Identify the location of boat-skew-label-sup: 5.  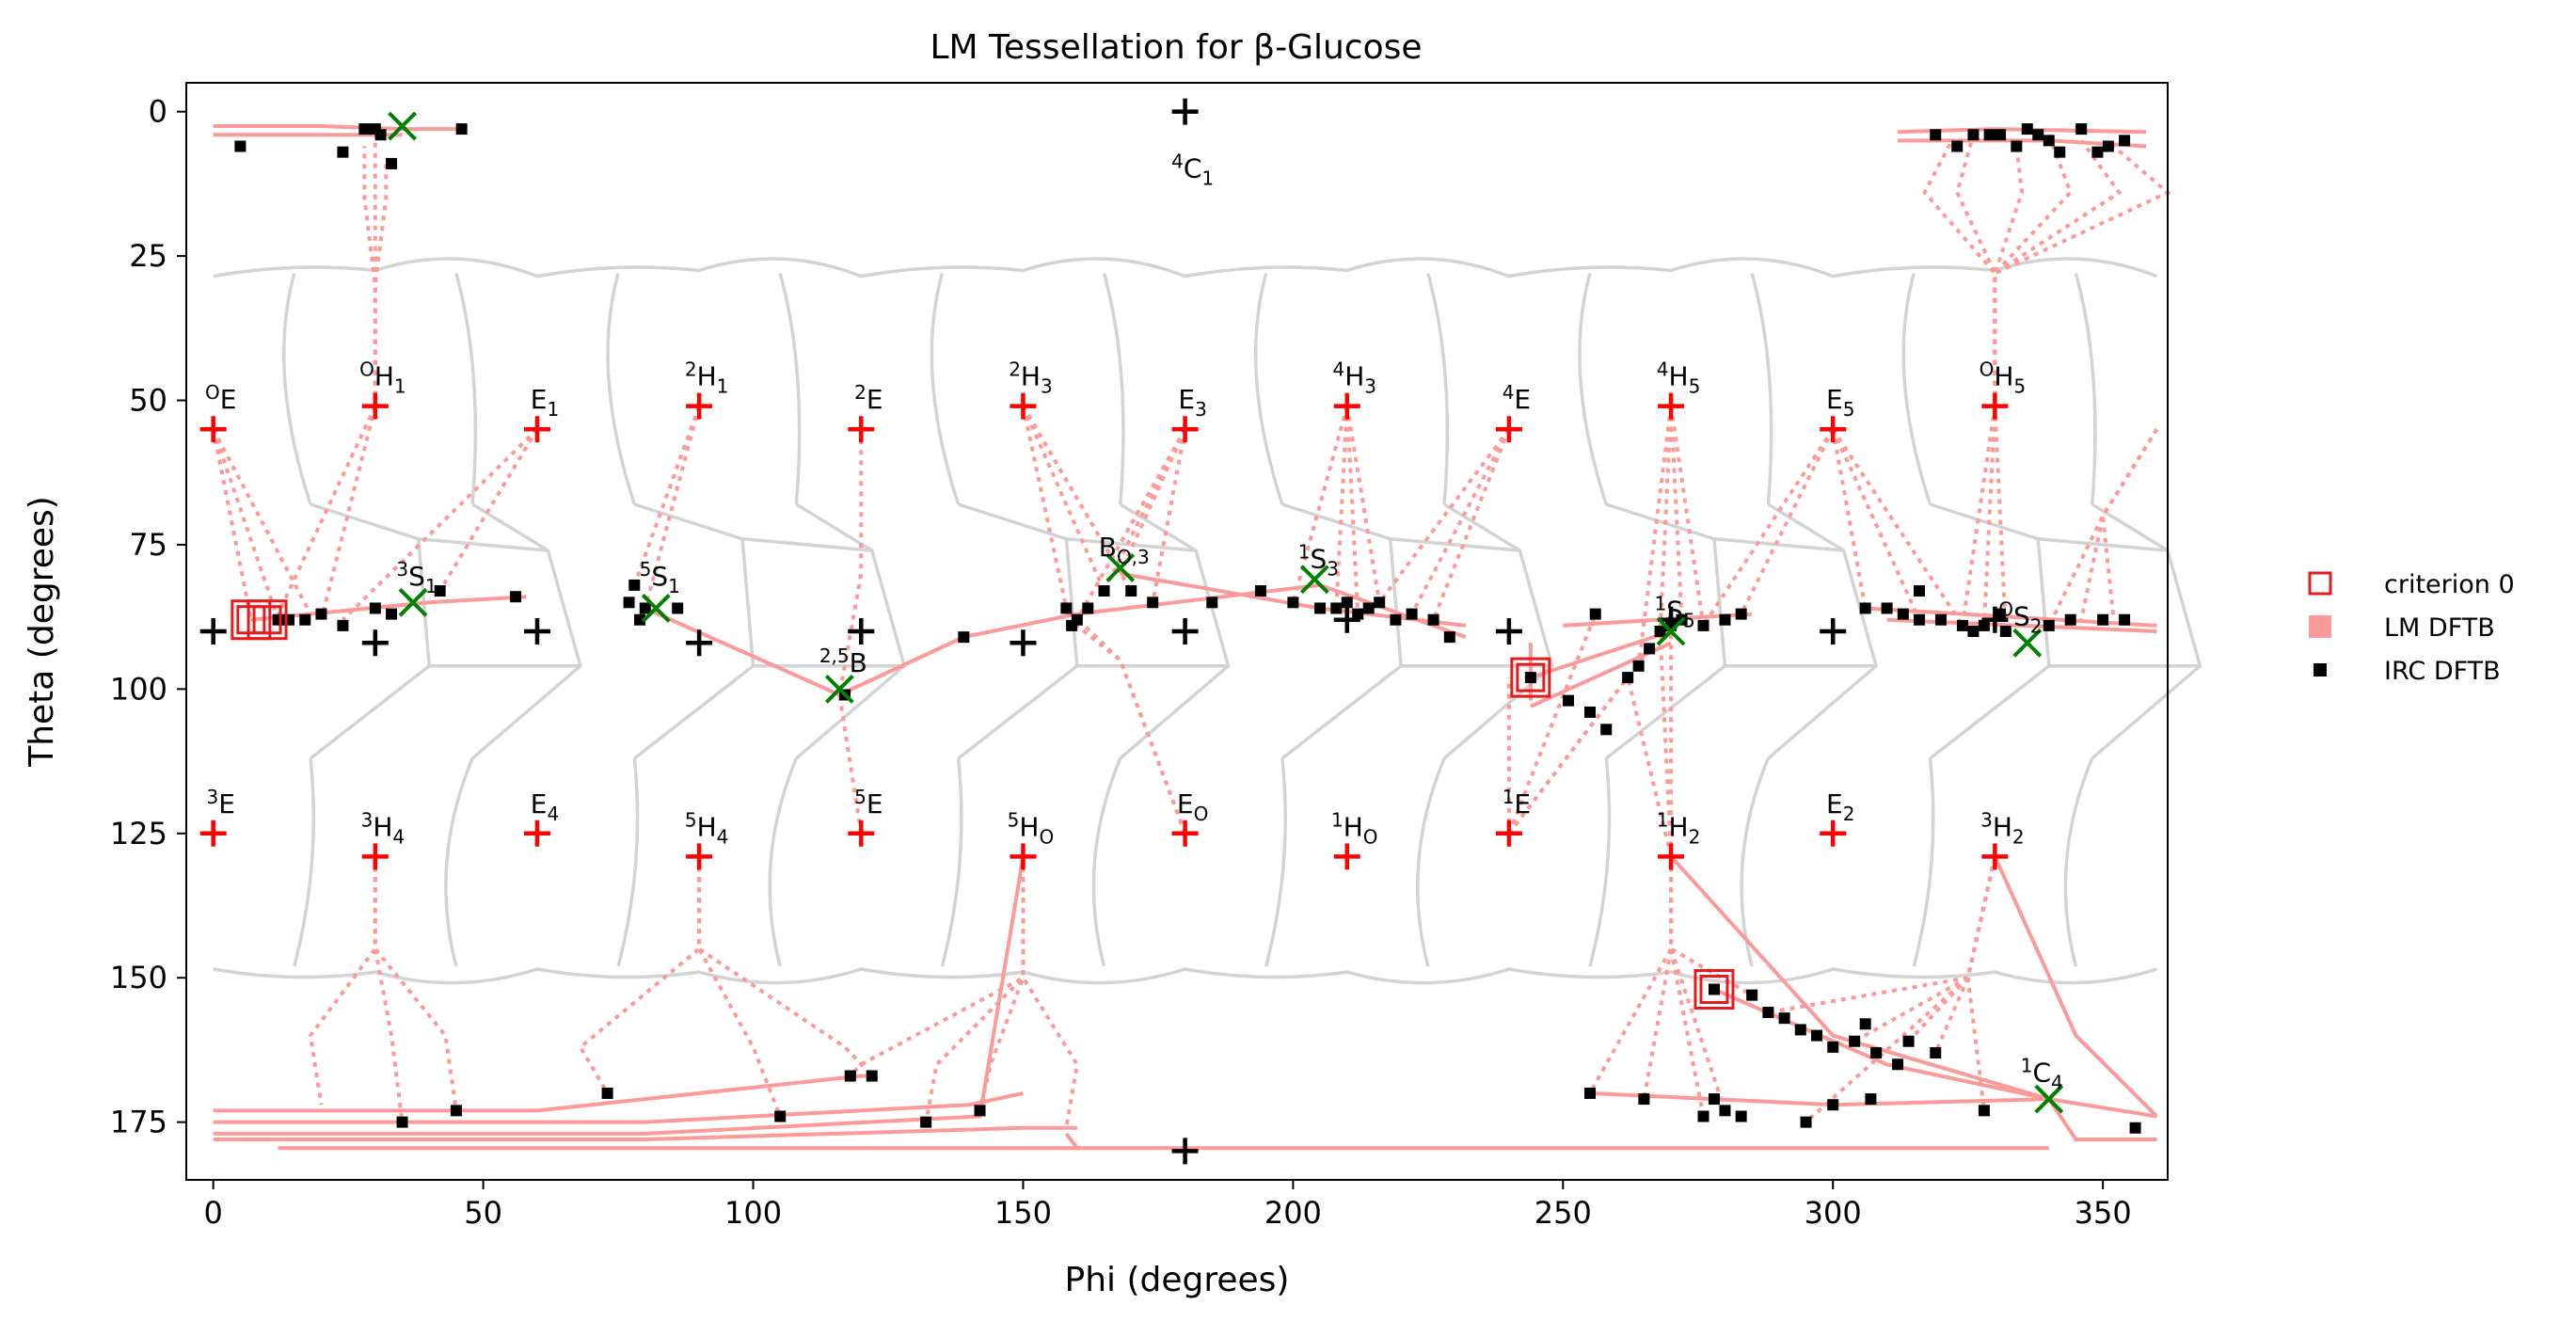
(646, 569).